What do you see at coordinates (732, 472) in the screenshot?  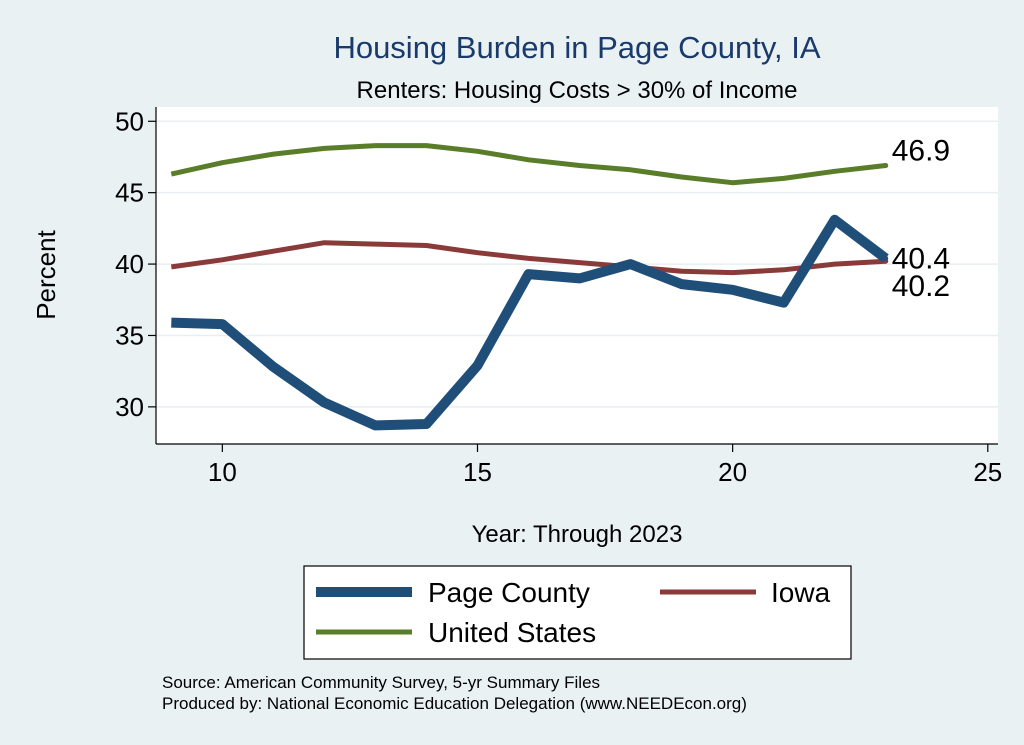 I see `x-tick-label: 20` at bounding box center [732, 472].